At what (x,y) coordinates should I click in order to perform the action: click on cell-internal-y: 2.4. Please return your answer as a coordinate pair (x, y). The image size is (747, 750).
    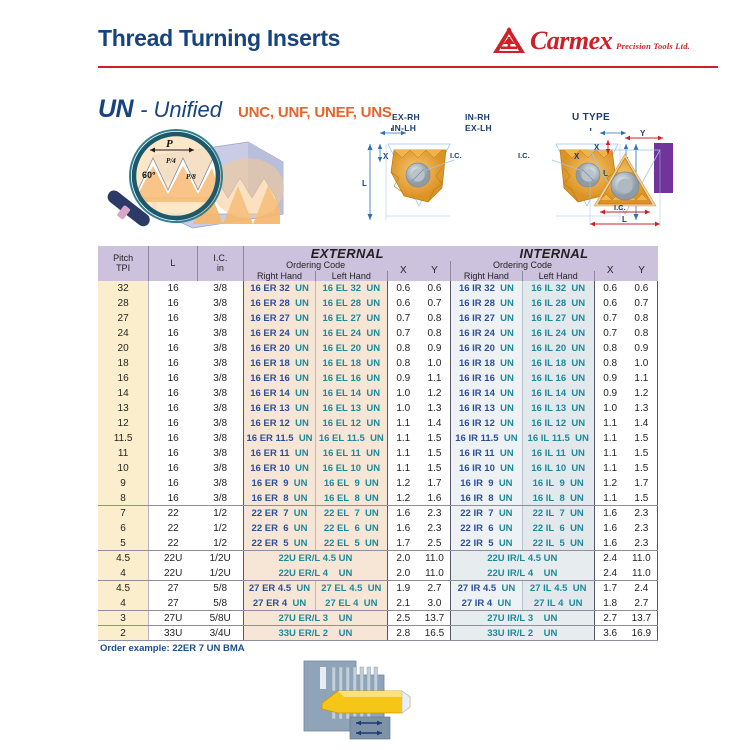
    Looking at the image, I should click on (641, 588).